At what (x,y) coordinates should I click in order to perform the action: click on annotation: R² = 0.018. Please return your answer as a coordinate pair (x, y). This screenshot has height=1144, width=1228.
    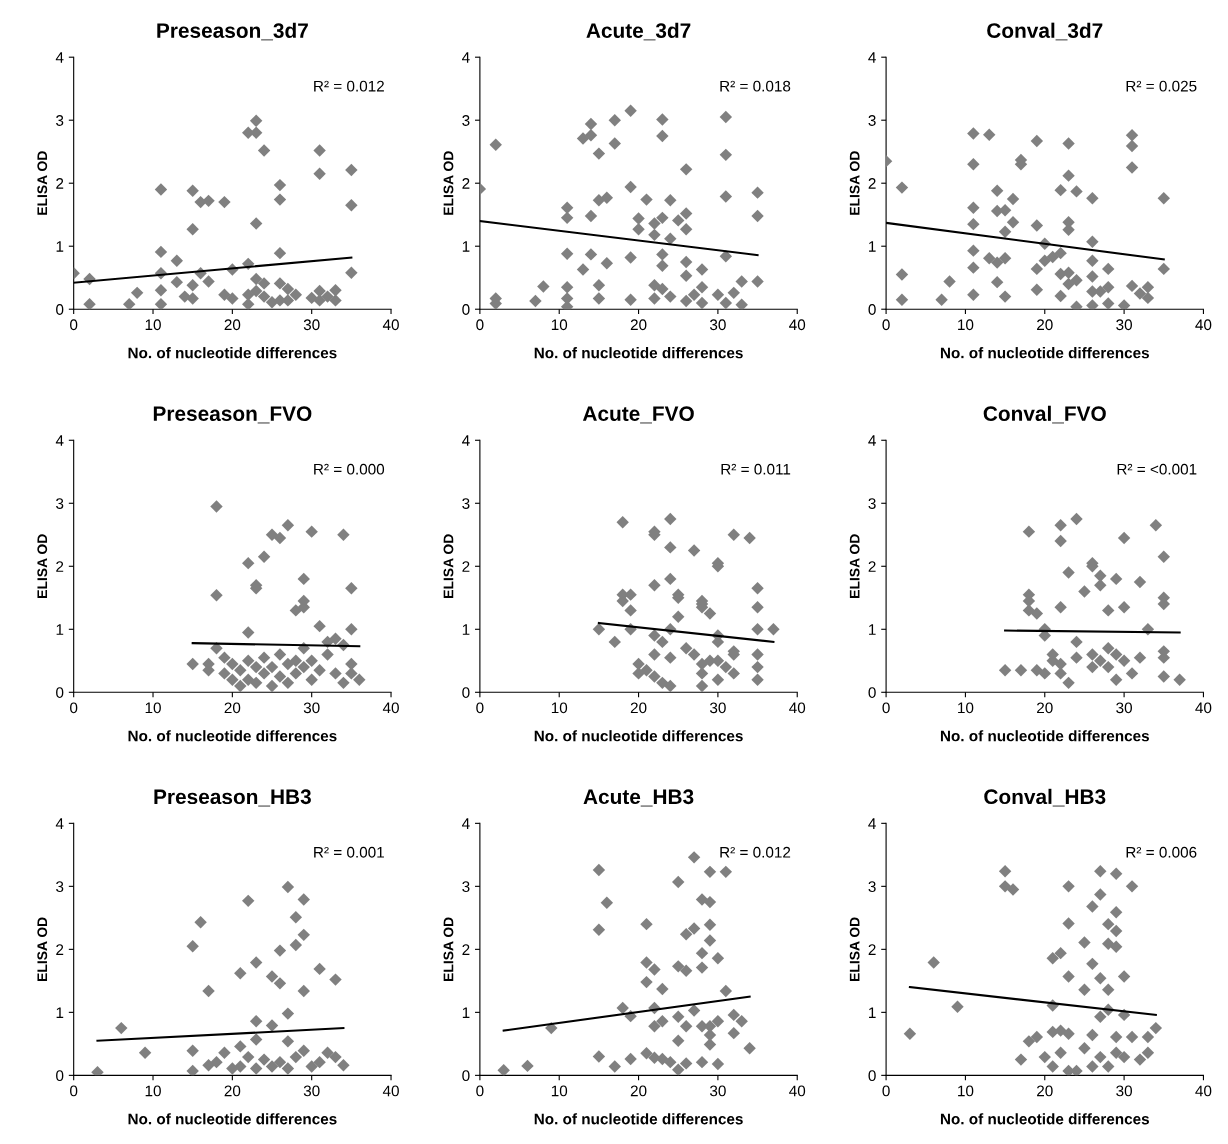
    Looking at the image, I should click on (755, 86).